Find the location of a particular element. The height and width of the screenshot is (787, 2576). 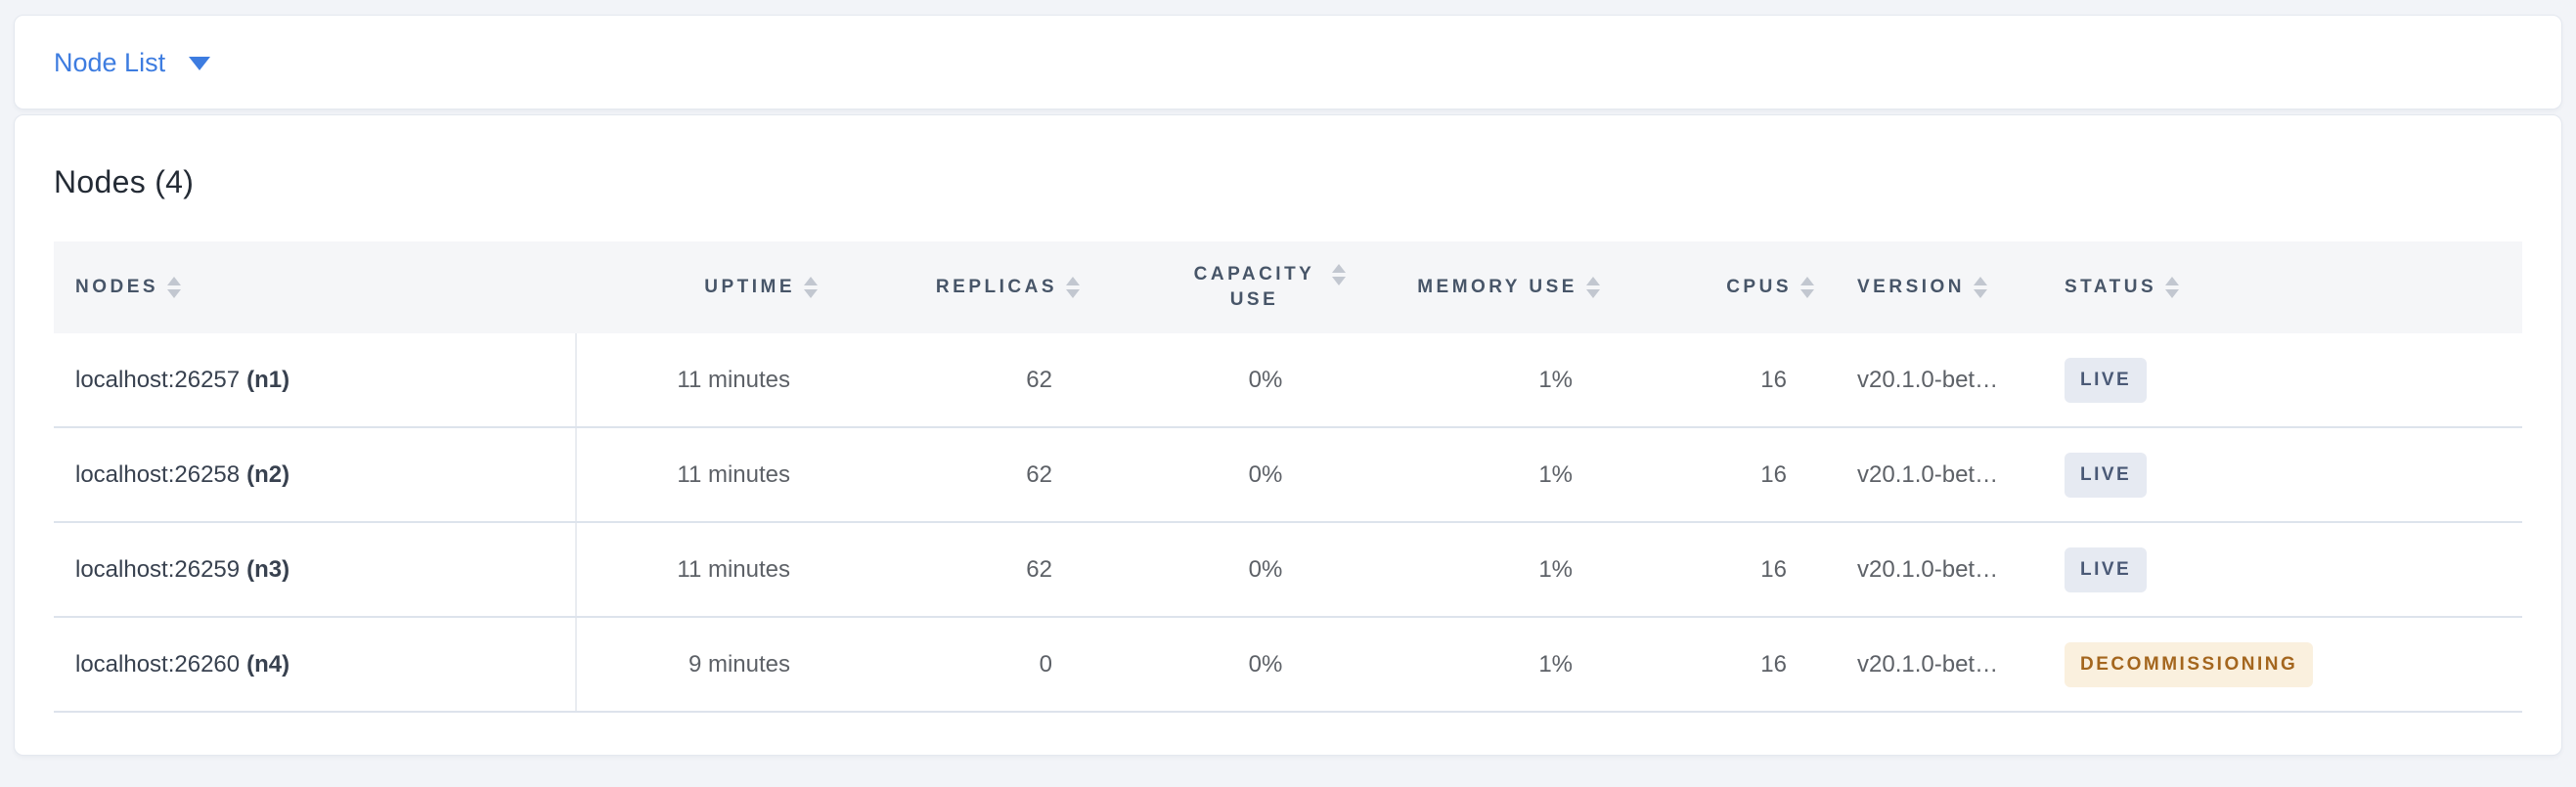

chevron-down-icon is located at coordinates (200, 64).